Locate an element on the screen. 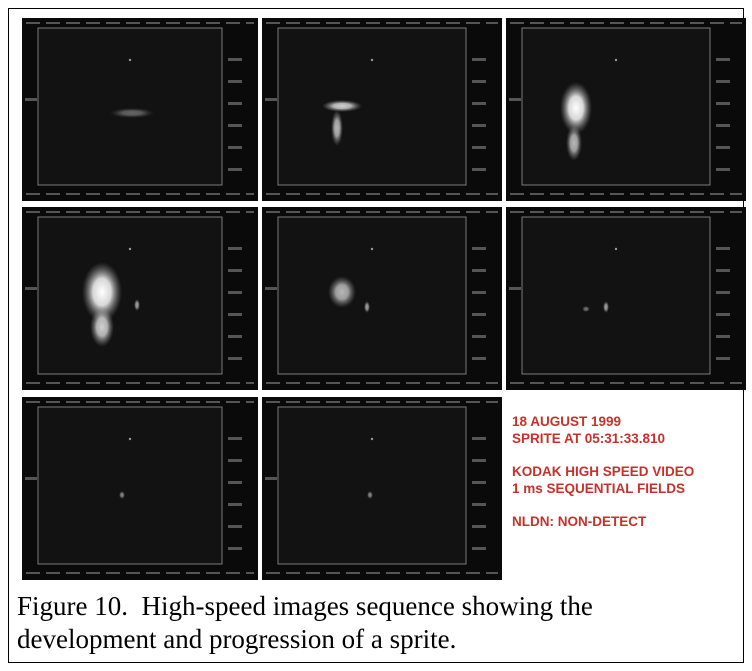 The image size is (752, 671). annotation-line: SPRITE AT 05:31:33.810 is located at coordinates (589, 438).